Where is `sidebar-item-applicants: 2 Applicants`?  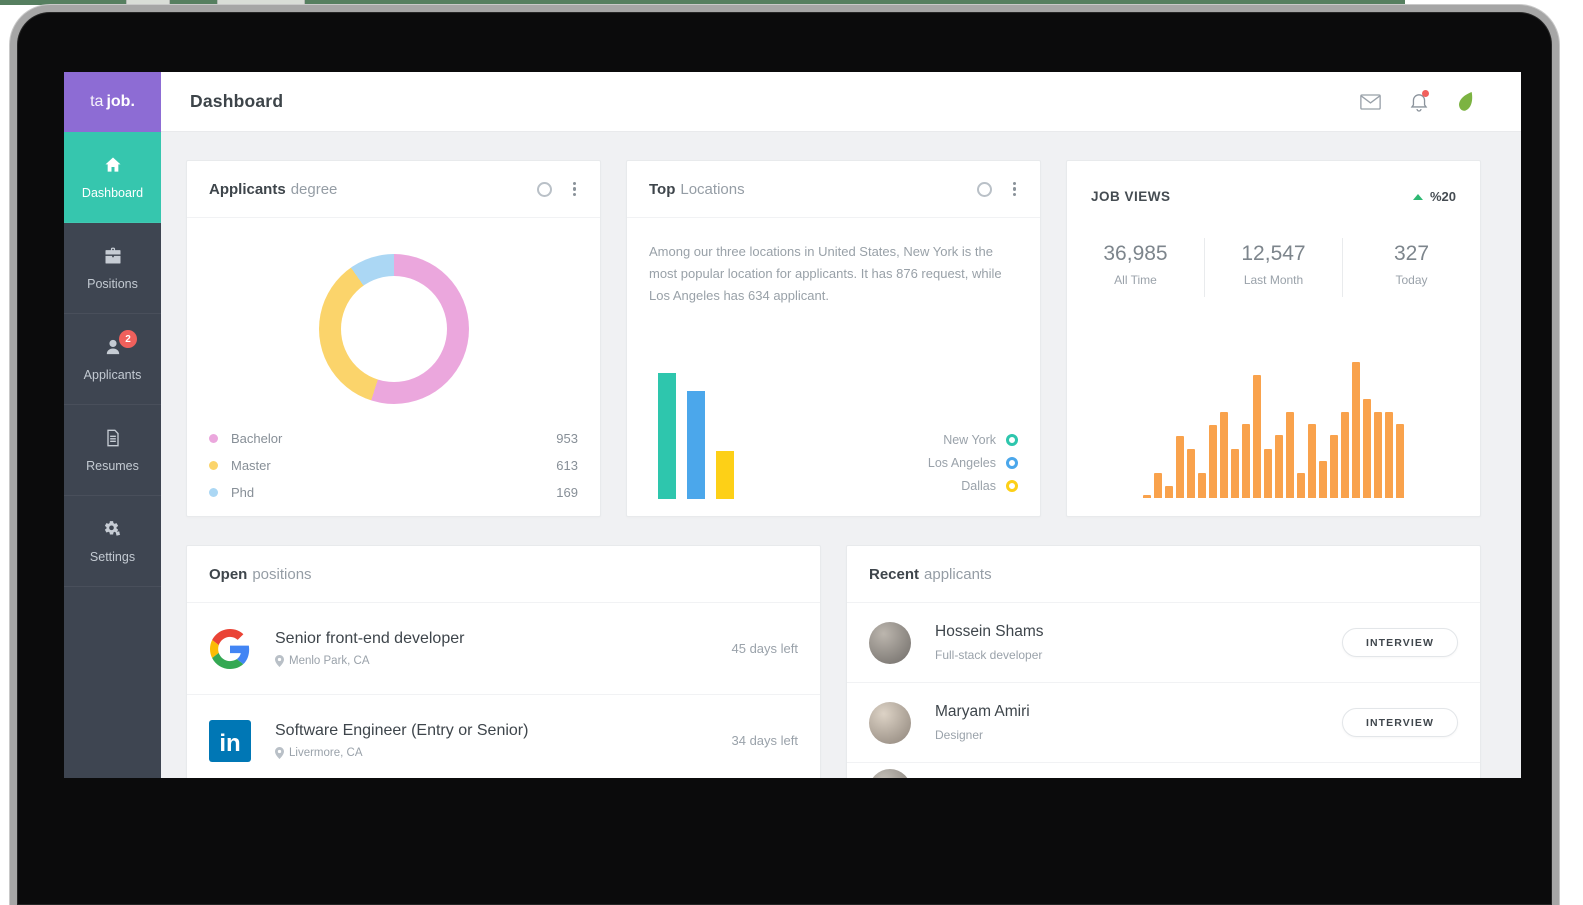
sidebar-item-applicants: 2 Applicants is located at coordinates (112, 359).